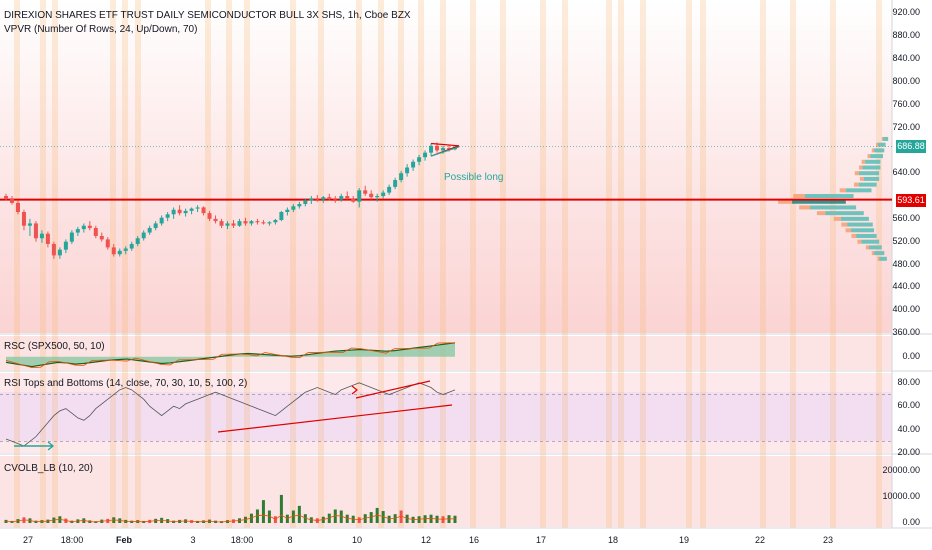 This screenshot has width=932, height=550. What do you see at coordinates (906, 58) in the screenshot?
I see `price-label-2: 840.00` at bounding box center [906, 58].